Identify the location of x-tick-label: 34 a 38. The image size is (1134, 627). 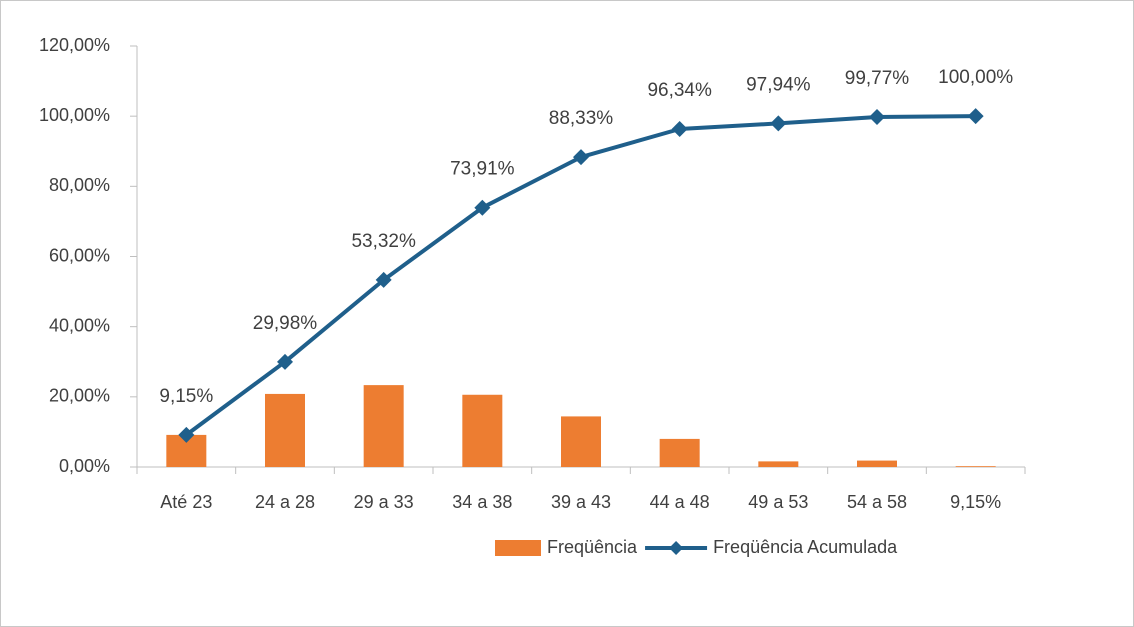
(482, 502).